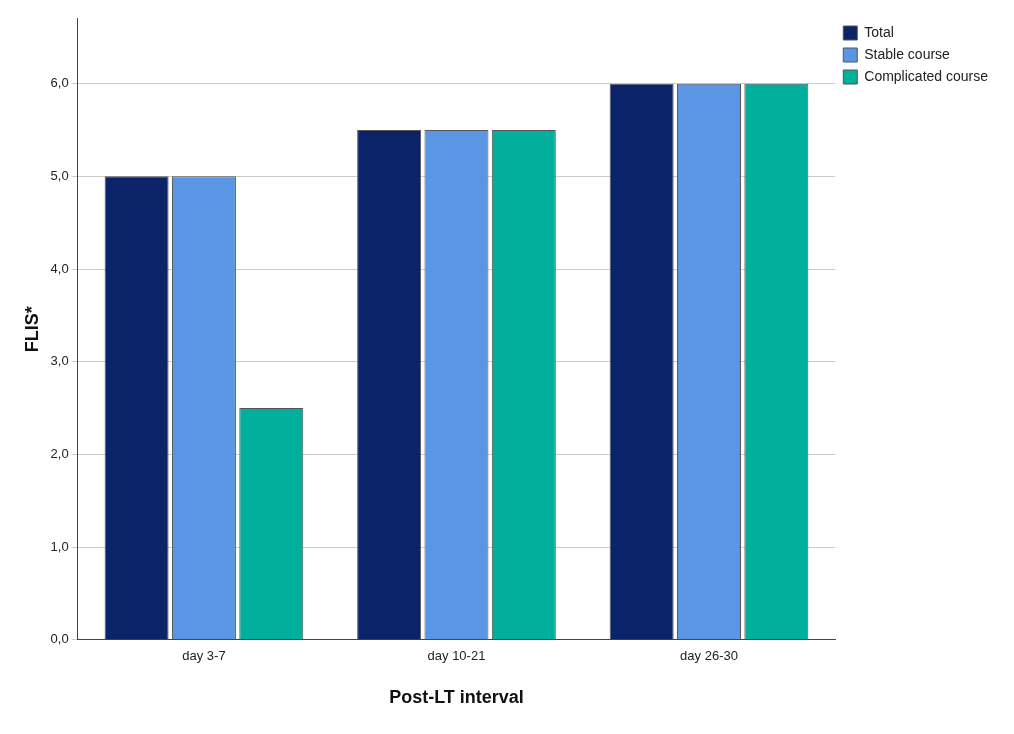  Describe the element at coordinates (59, 83) in the screenshot. I see `y-tick-label: 6,0` at that location.